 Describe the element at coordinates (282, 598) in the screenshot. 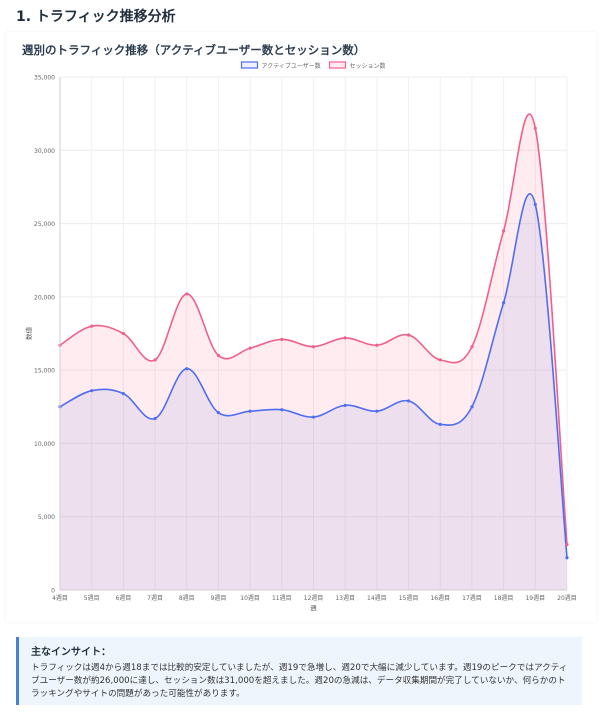

I see `x-tick-label: 11週目` at that location.